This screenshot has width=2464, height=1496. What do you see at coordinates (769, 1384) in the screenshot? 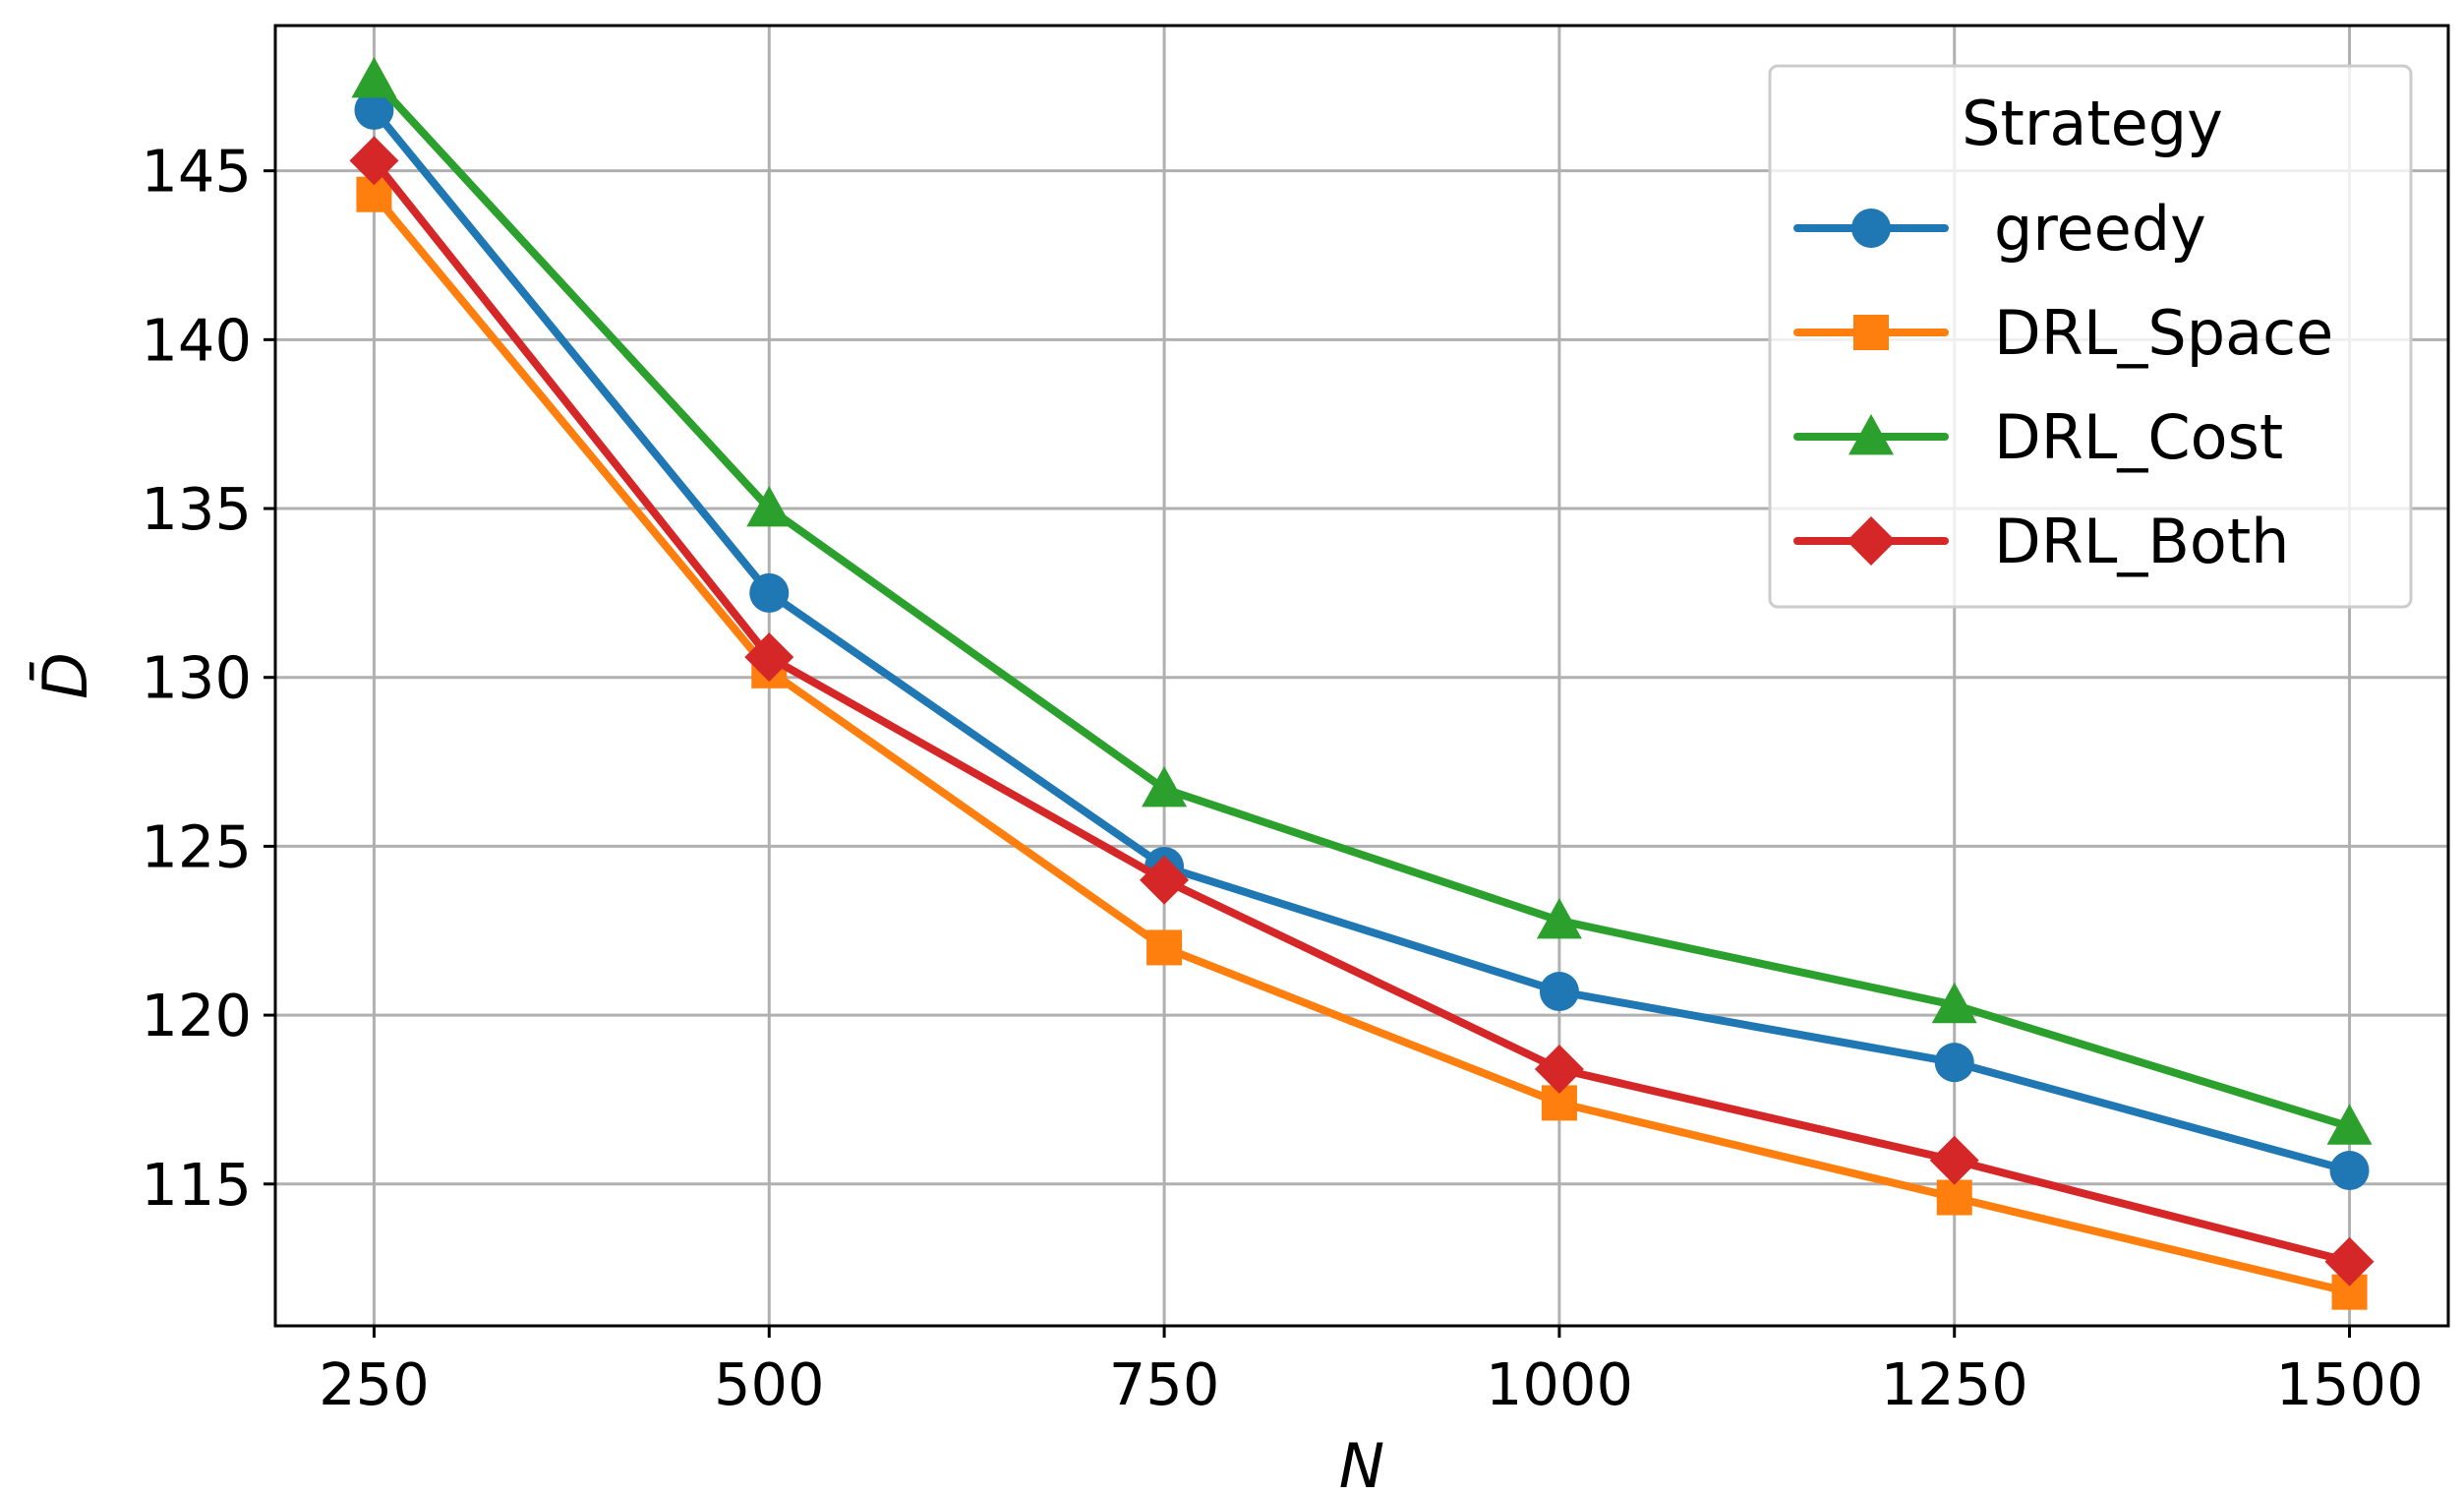
I see `x-tick-label: 500` at bounding box center [769, 1384].